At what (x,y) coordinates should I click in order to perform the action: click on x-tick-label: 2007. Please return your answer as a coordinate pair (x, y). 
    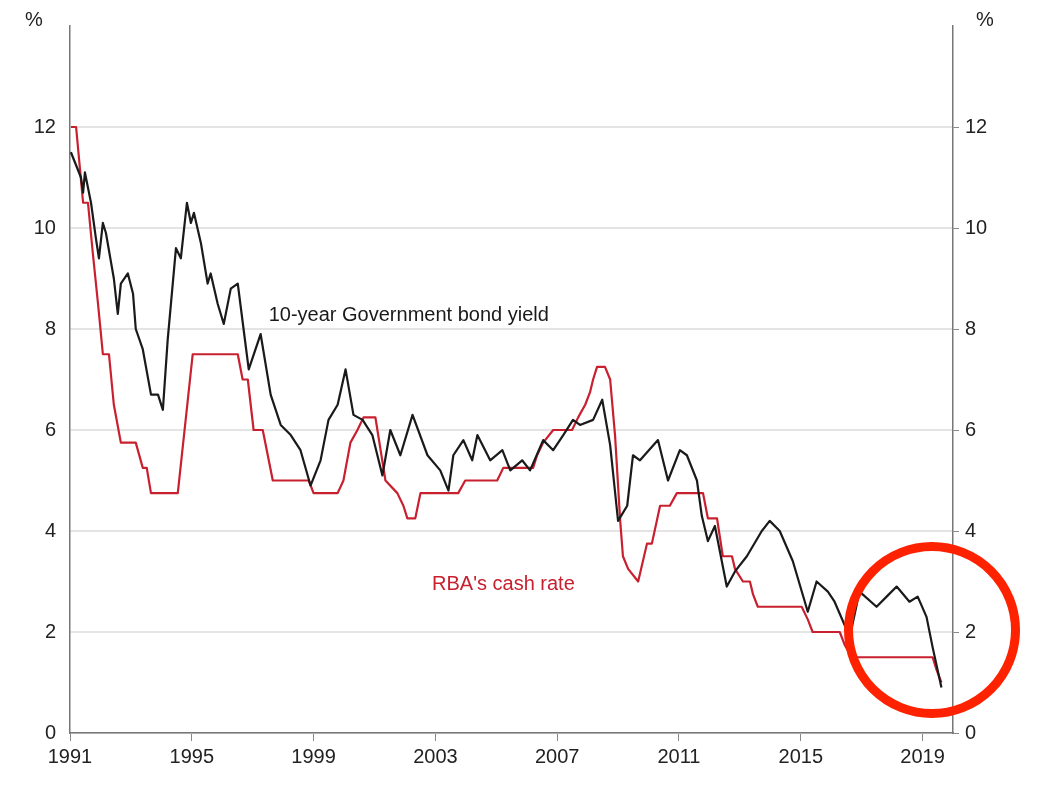
    Looking at the image, I should click on (557, 755).